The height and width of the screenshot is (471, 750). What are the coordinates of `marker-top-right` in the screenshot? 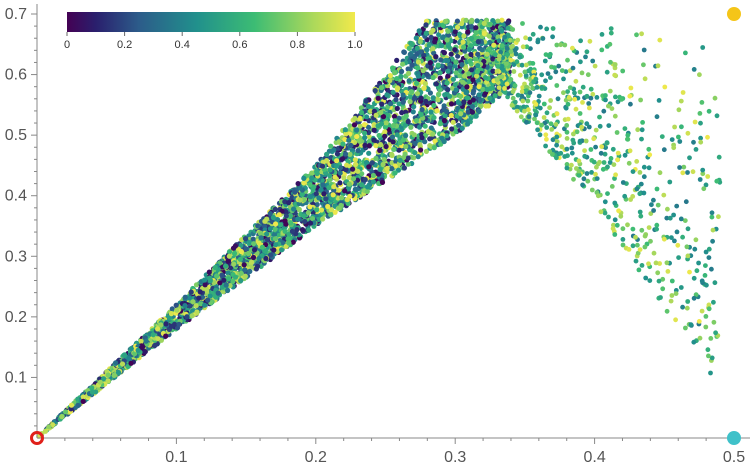 It's located at (734, 14).